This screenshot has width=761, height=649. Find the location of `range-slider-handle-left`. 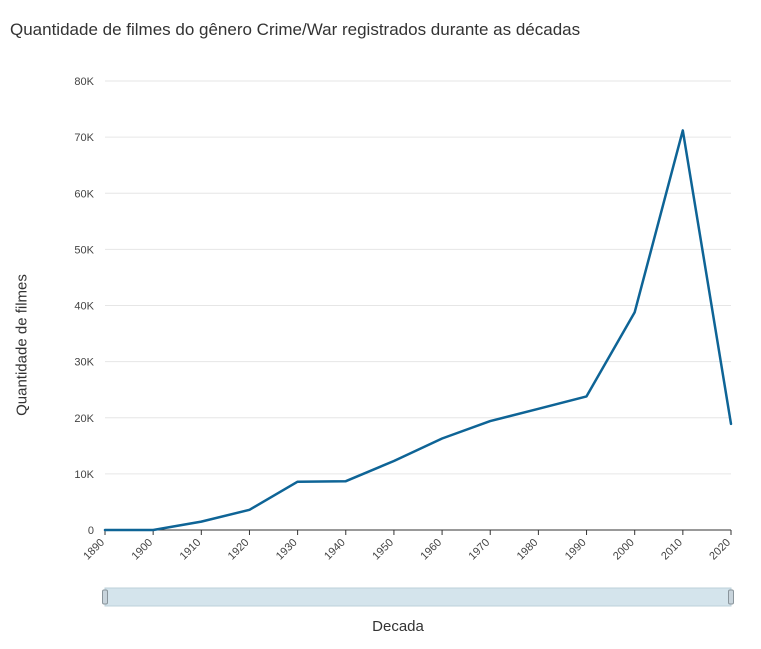

range-slider-handle-left is located at coordinates (105, 597).